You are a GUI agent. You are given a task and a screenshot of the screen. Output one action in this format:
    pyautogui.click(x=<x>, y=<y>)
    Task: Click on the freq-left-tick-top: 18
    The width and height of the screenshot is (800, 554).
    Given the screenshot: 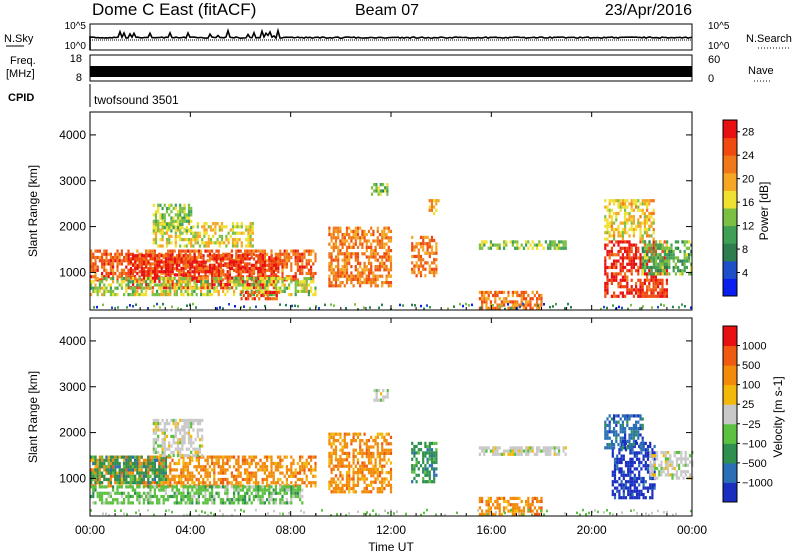 What is the action you would take?
    pyautogui.click(x=76, y=59)
    